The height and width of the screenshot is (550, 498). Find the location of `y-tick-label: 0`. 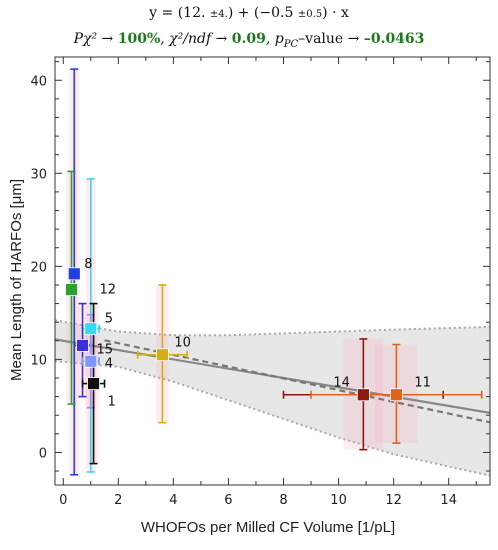

y-tick-label: 0 is located at coordinates (43, 453).